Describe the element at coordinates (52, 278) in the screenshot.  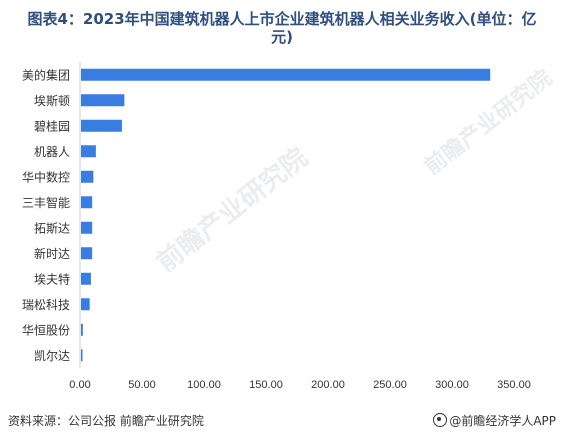
I see `category-label: 埃夫特` at that location.